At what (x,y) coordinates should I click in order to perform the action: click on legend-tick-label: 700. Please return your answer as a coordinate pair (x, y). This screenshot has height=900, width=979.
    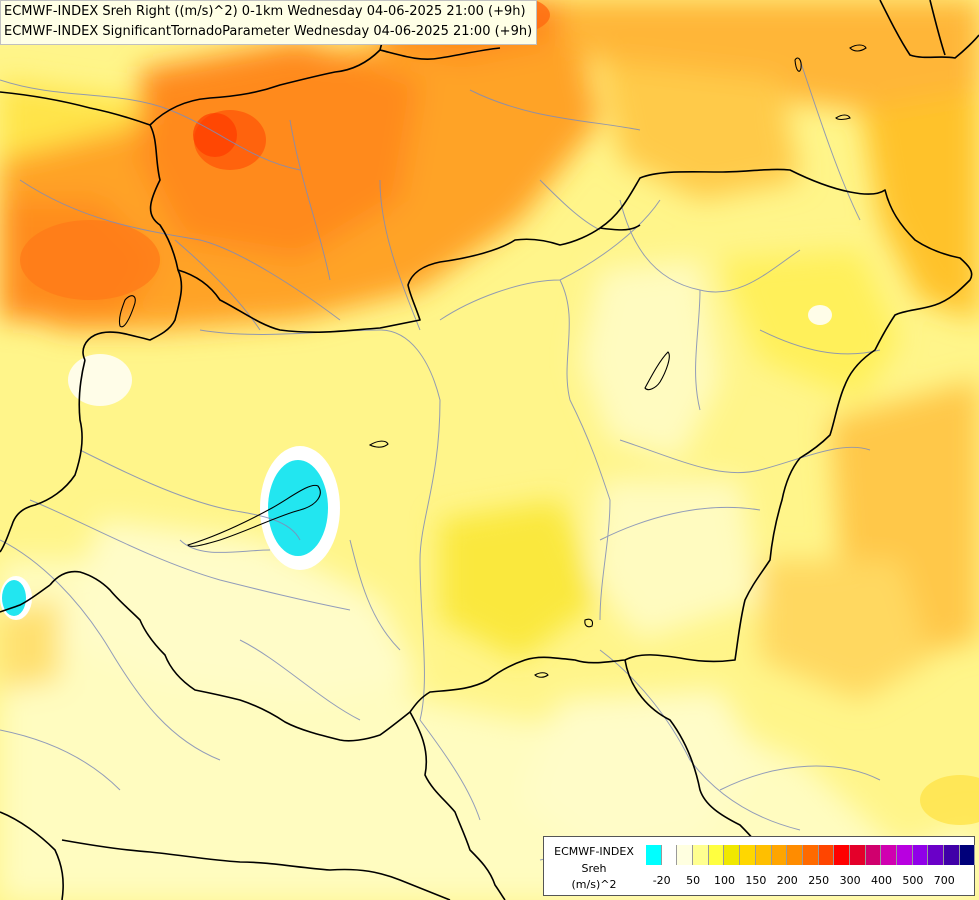
    Looking at the image, I should click on (944, 880).